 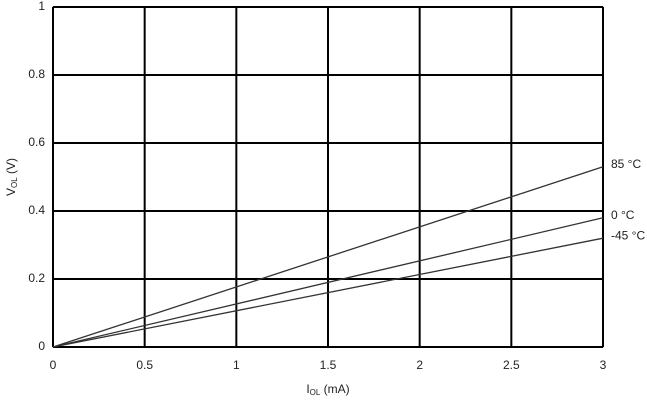 I want to click on y-tick-label: 0.4, so click(x=36, y=210).